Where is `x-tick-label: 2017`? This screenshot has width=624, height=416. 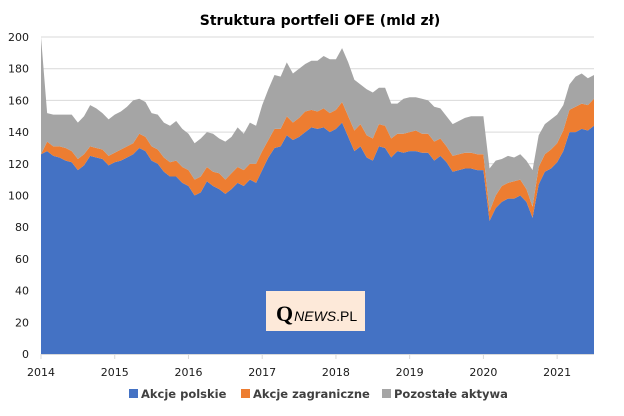 x-tick-label: 2017 is located at coordinates (262, 372).